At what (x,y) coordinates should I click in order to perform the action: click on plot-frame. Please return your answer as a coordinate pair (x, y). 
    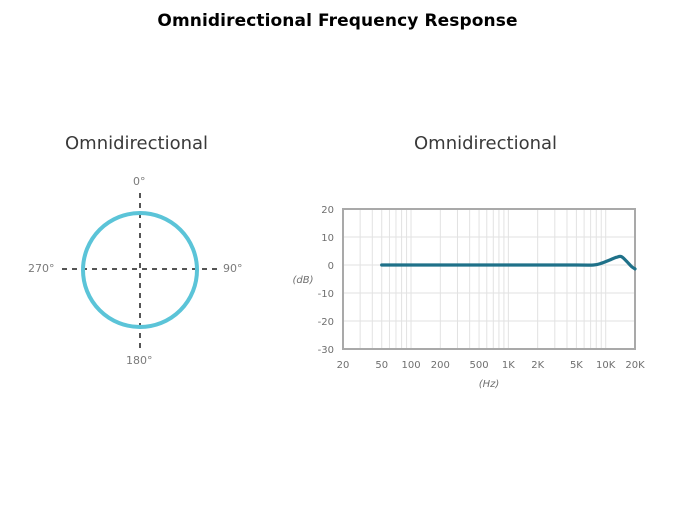
    Looking at the image, I should click on (489, 279).